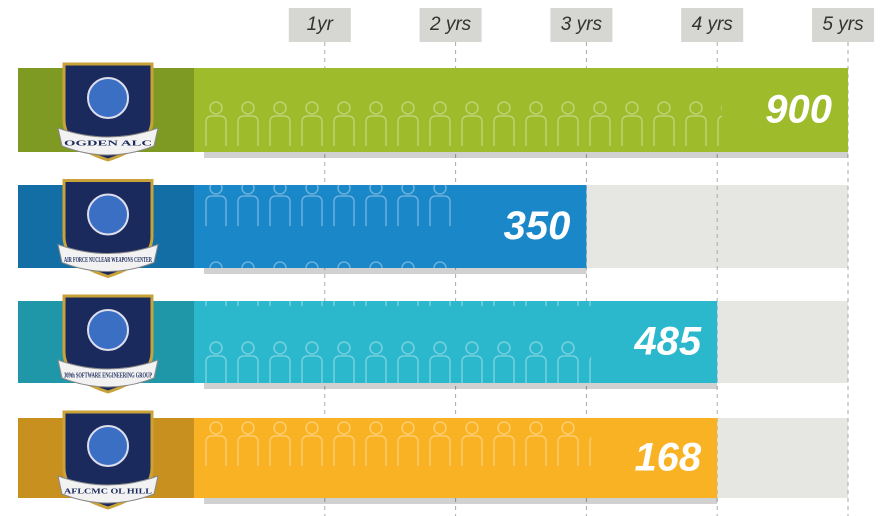 This screenshot has width=884, height=516. I want to click on logo-label: AIR FORCE NUCLEAR WEAPONS CENTER, so click(108, 260).